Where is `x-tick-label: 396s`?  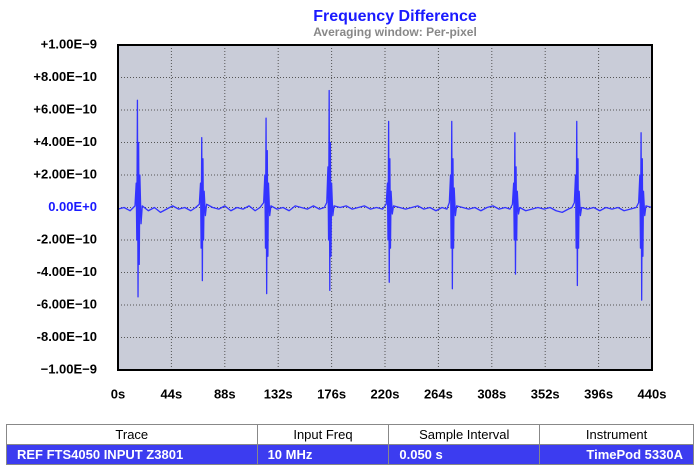 x-tick-label: 396s is located at coordinates (598, 393).